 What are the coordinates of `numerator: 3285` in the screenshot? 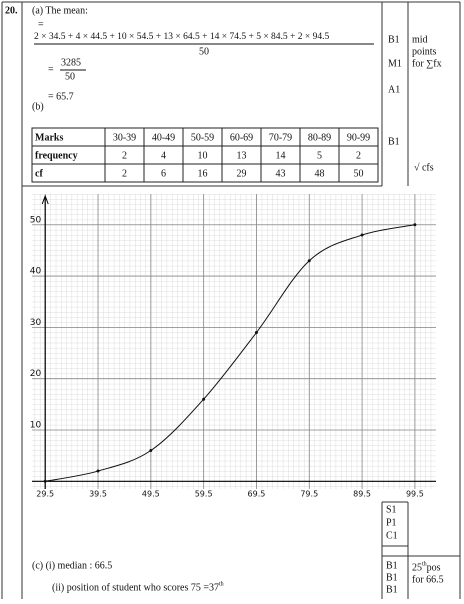 It's located at (71, 62).